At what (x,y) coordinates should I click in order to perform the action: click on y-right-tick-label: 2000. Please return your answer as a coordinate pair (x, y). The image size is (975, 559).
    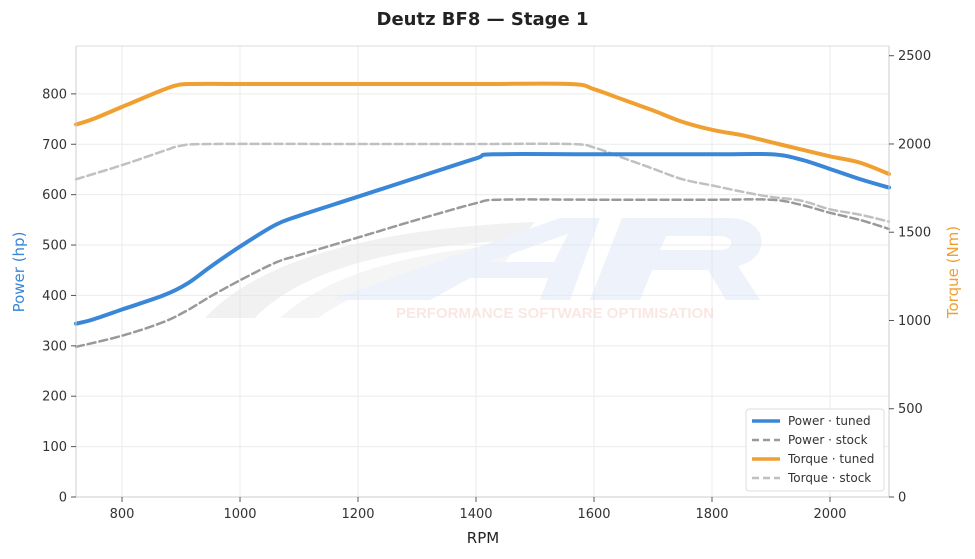
    Looking at the image, I should click on (914, 144).